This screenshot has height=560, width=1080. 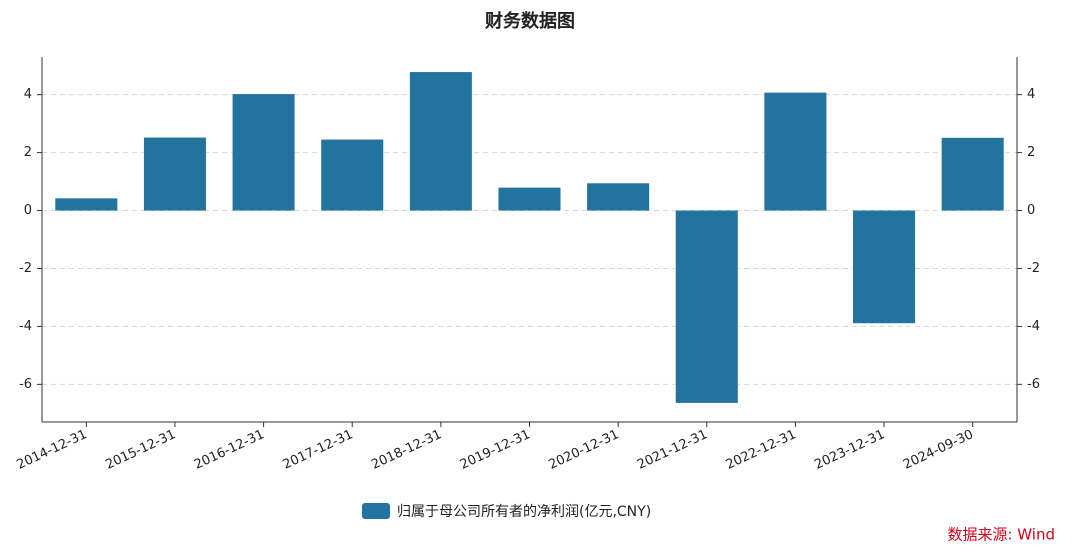 I want to click on y-tick-label: -4, so click(x=25, y=326).